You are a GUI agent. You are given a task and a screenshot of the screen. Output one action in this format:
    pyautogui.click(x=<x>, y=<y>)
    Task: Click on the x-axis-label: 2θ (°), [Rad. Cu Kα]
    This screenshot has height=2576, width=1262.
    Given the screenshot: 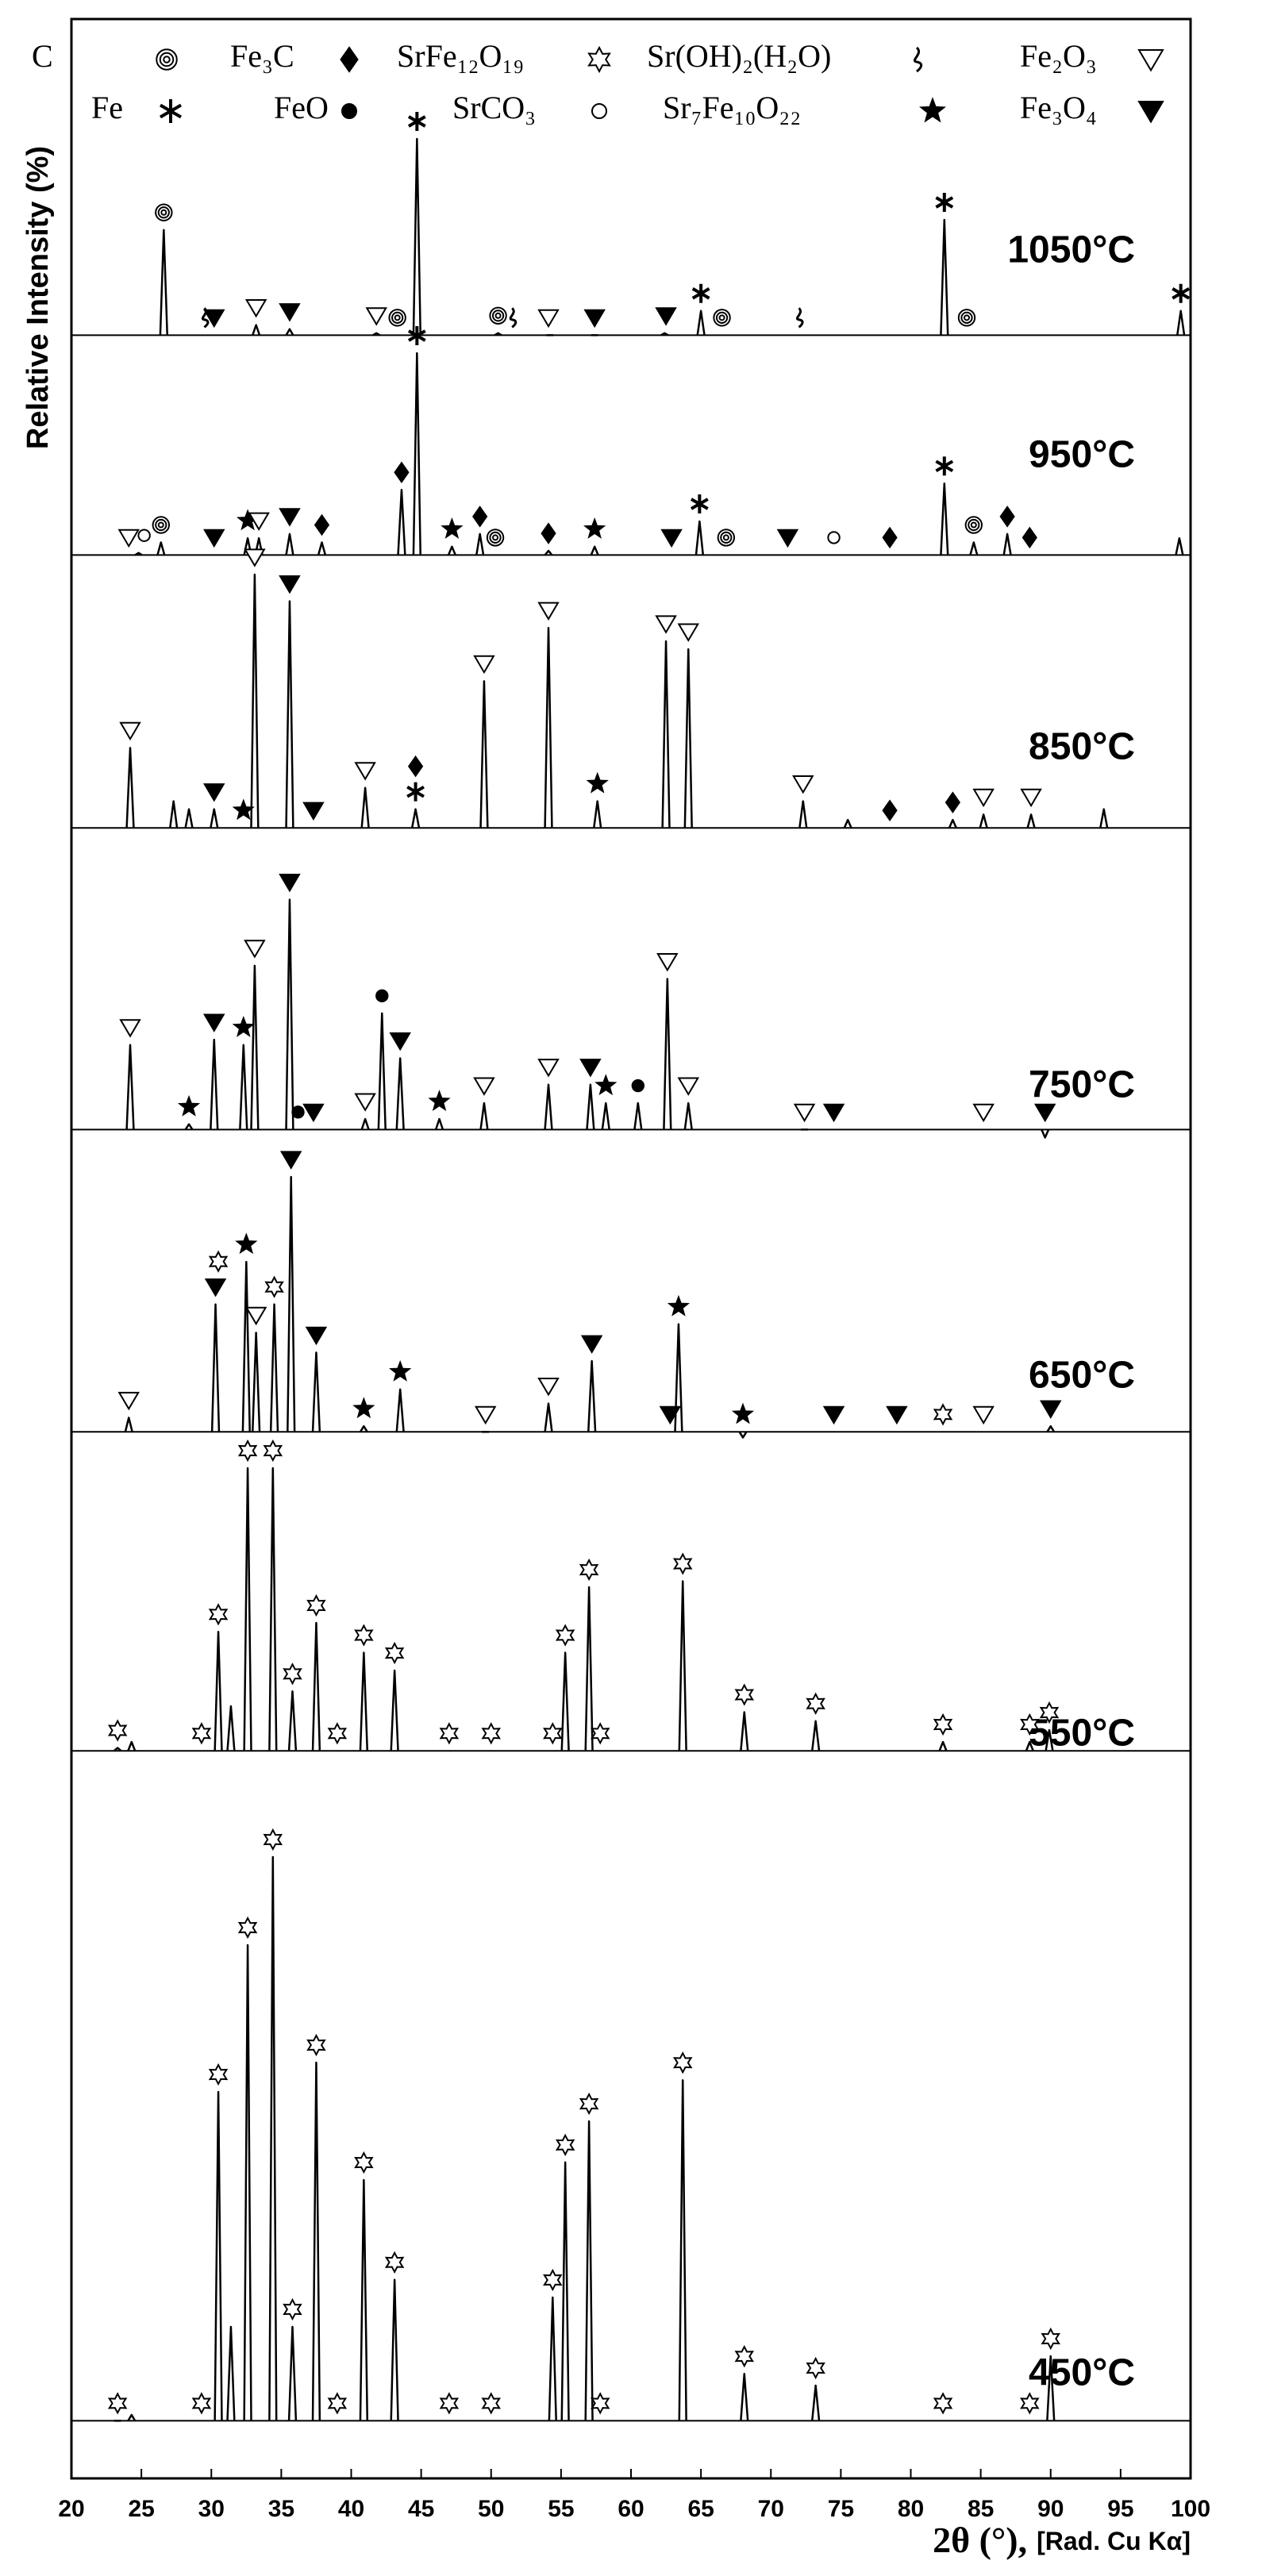 What is the action you would take?
    pyautogui.click(x=1062, y=2540)
    